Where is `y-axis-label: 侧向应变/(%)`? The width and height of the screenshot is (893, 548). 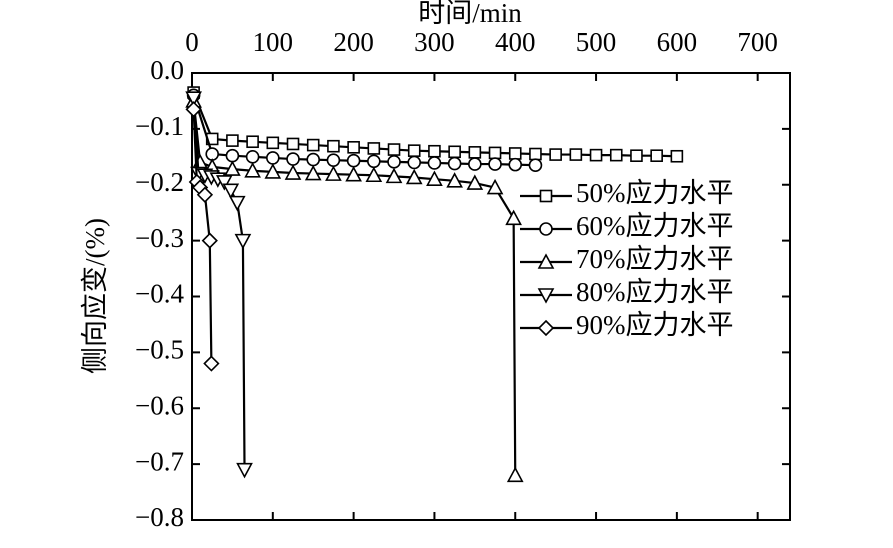
y-axis-label: 侧向应变/(%) is located at coordinates (95, 296).